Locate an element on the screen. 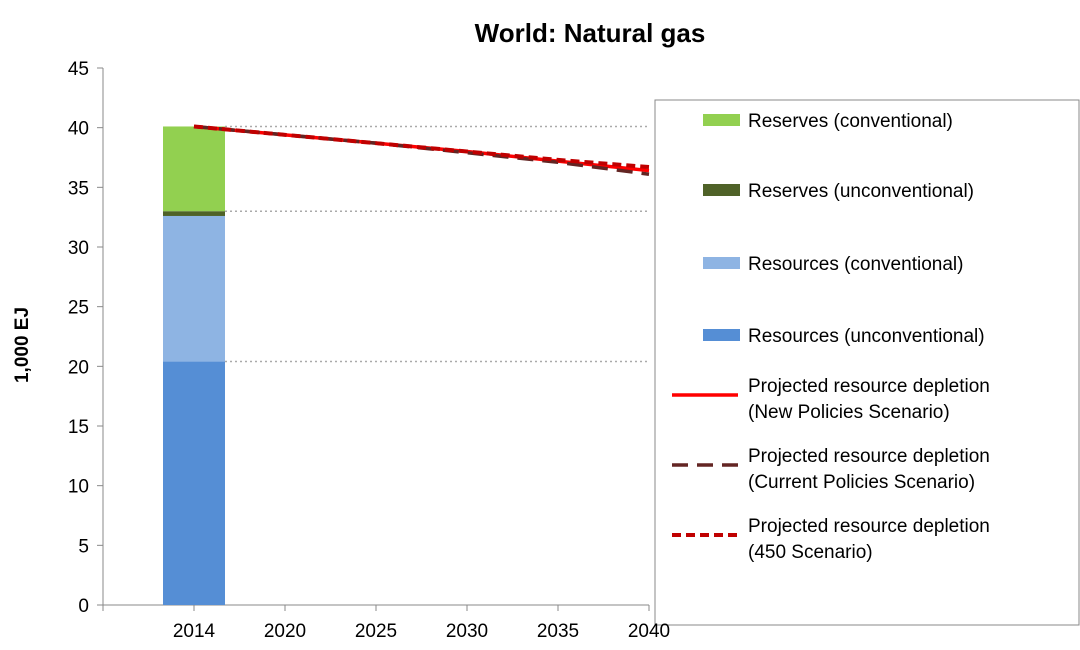  depletion-line is located at coordinates (421, 147).